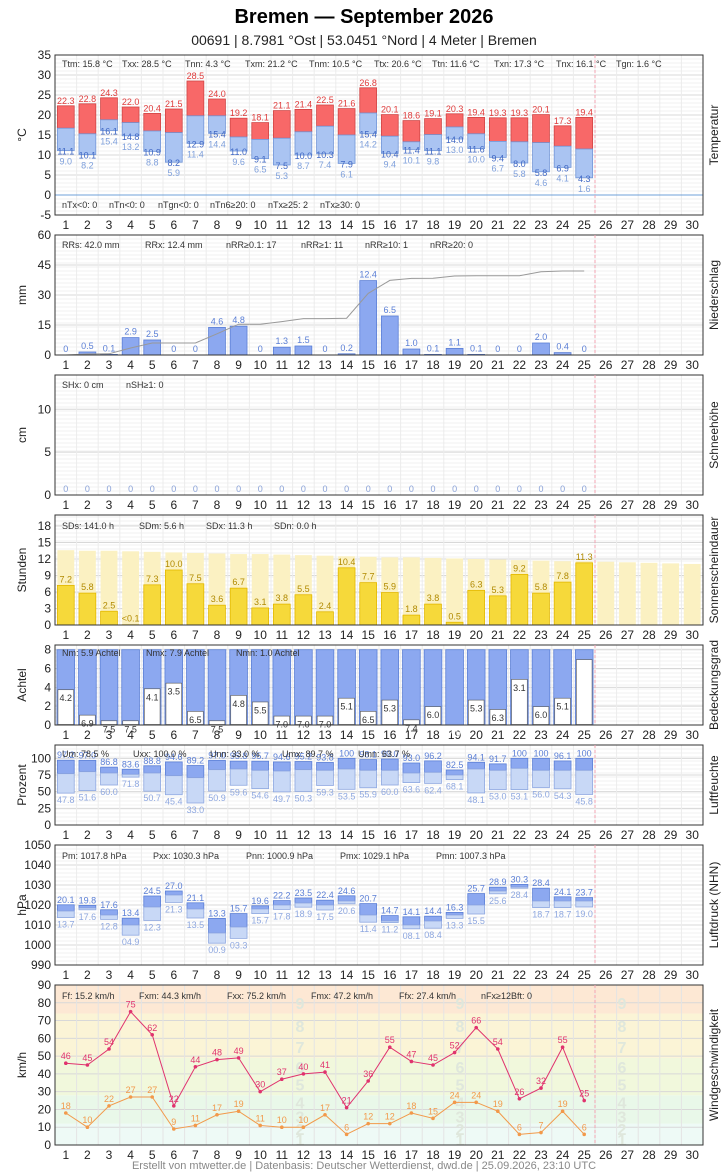 The height and width of the screenshot is (1175, 728). I want to click on precip-bar, so click(303, 350).